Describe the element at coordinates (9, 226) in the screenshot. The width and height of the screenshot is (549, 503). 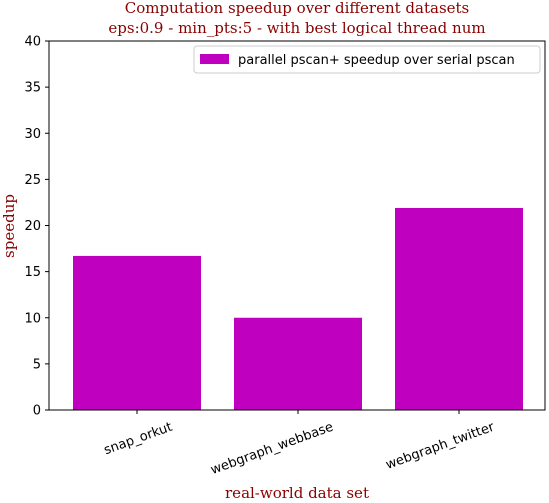
I see `y-axis-label: speedup` at that location.